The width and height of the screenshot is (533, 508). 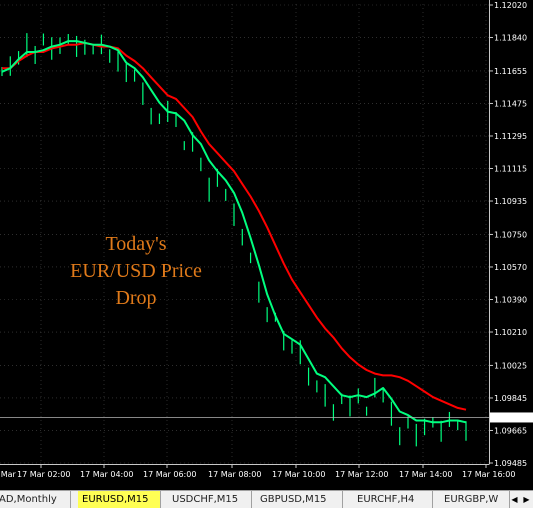 I want to click on tab-label: EURGBP,W, so click(x=471, y=499).